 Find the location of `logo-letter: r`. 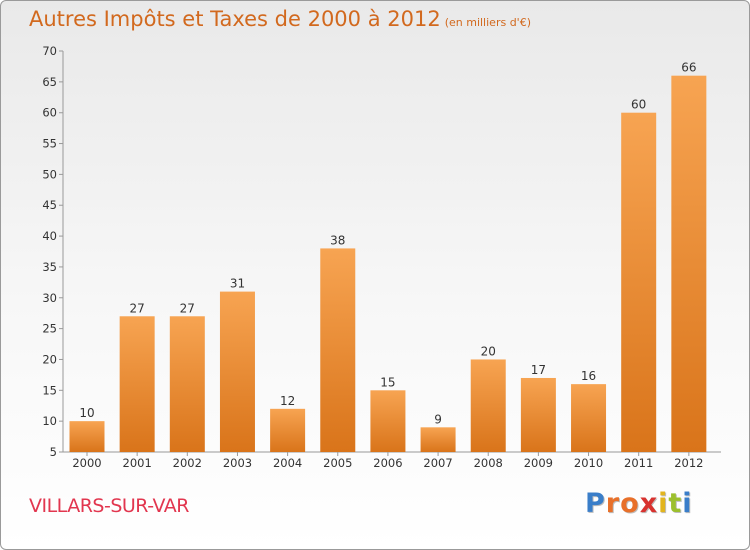

logo-letter: r is located at coordinates (613, 503).